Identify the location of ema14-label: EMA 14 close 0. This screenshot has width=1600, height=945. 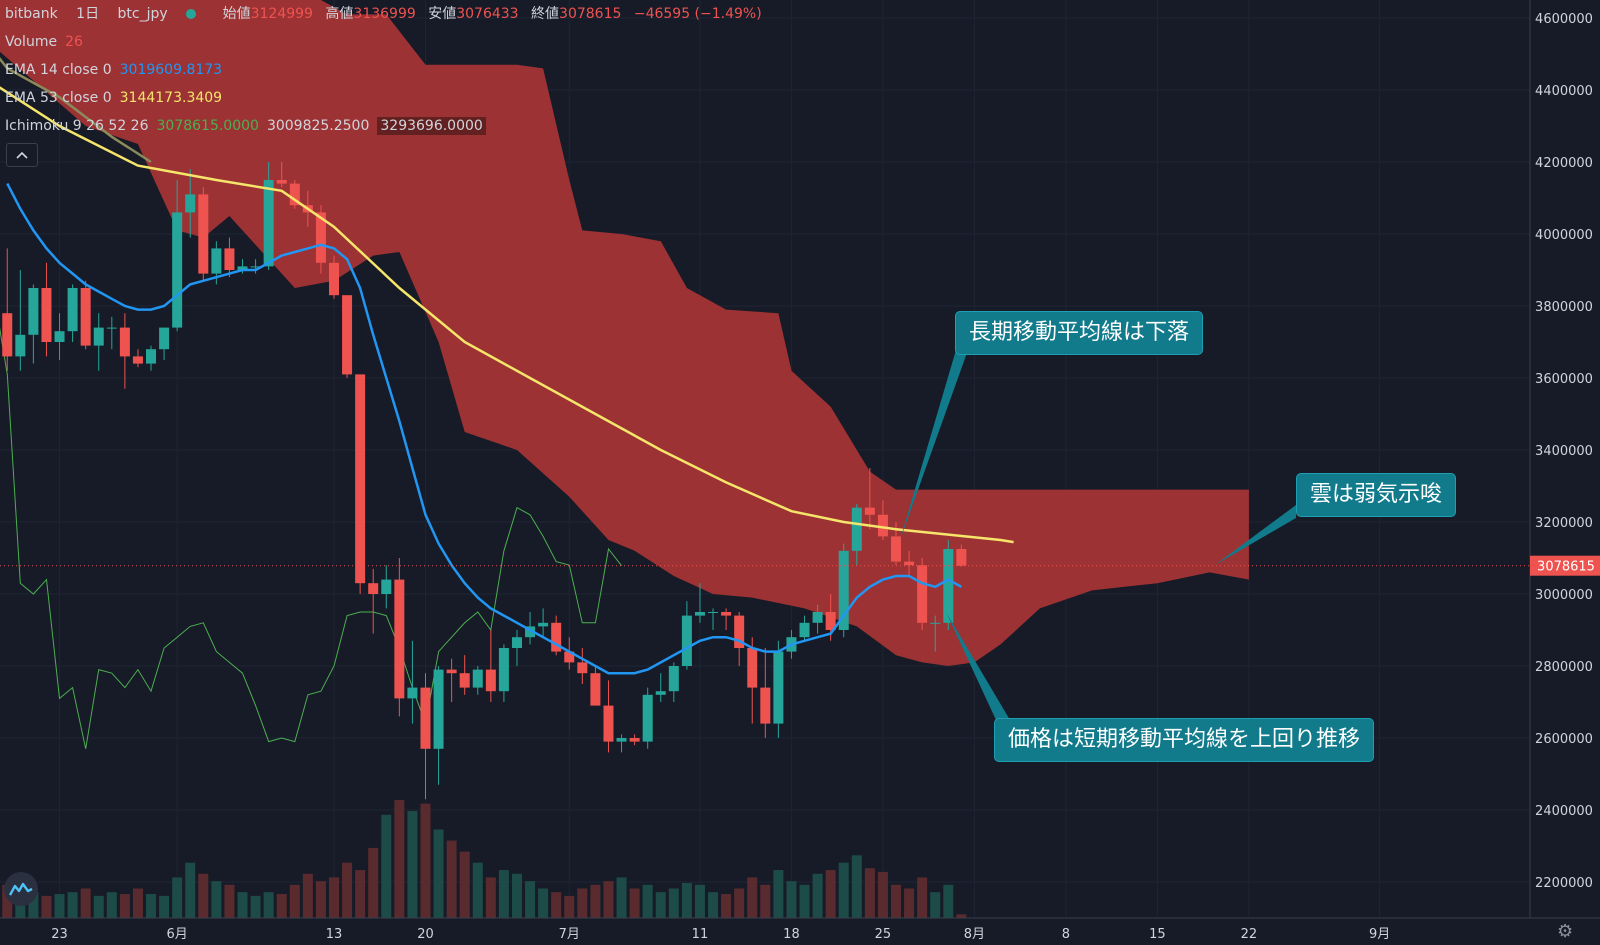
(58, 70).